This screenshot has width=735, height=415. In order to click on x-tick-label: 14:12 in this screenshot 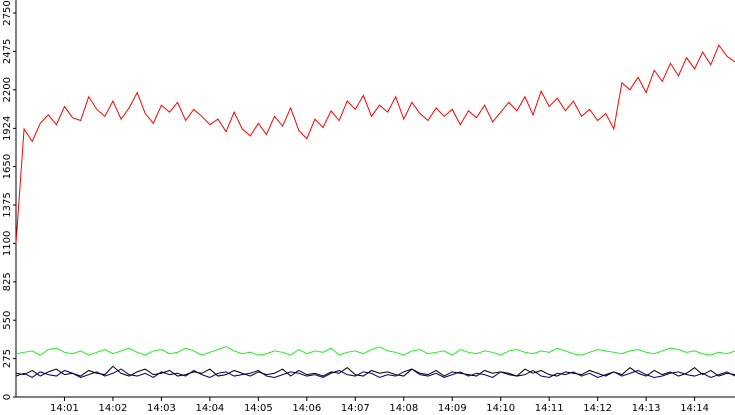, I will do `click(597, 408)`.